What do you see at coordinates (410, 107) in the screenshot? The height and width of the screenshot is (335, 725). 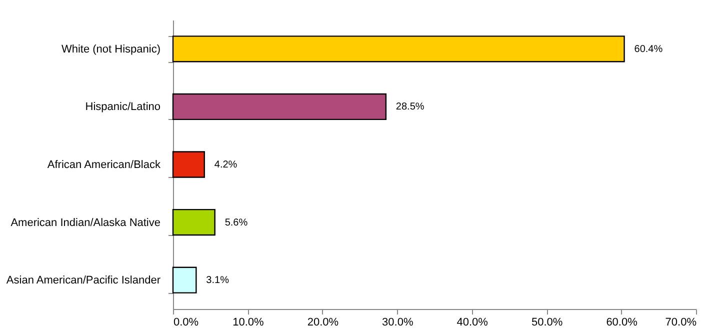 I see `data-label: 28.5%` at bounding box center [410, 107].